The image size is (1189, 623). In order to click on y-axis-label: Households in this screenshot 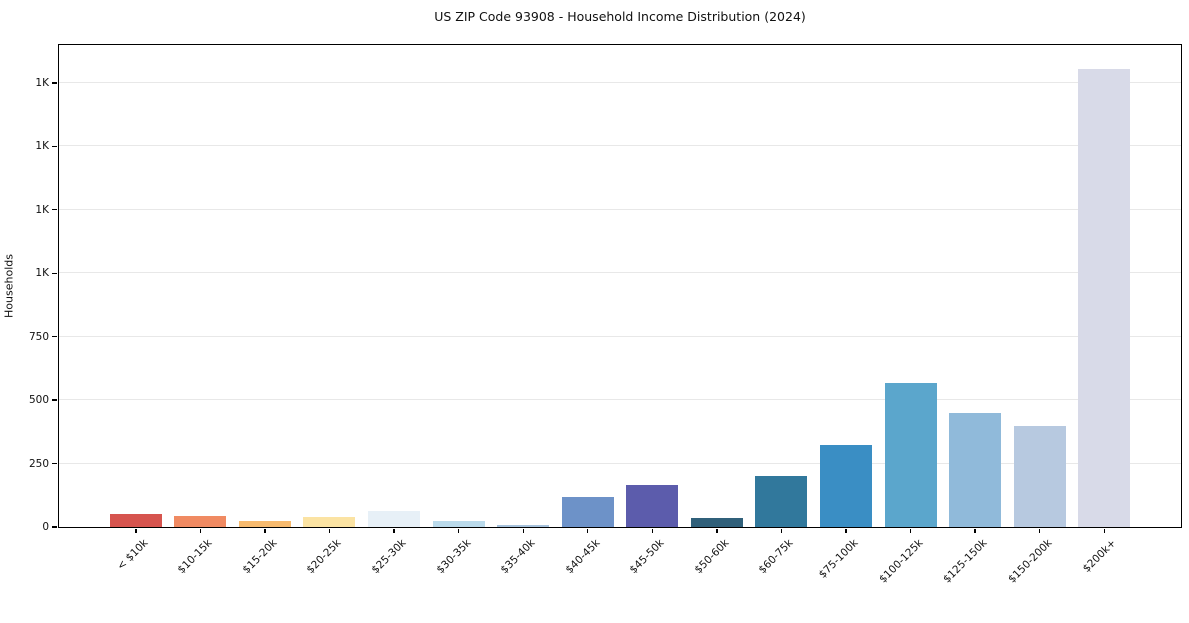, I will do `click(9, 286)`.